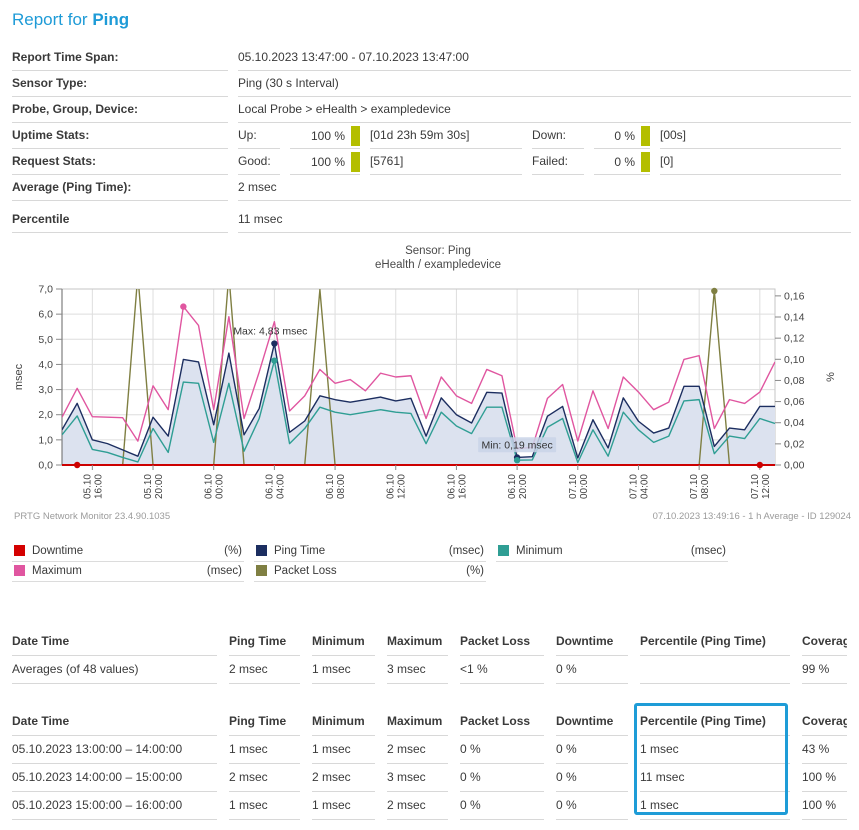  Describe the element at coordinates (120, 110) in the screenshot. I see `info-label: Probe, Group, Device:` at that location.